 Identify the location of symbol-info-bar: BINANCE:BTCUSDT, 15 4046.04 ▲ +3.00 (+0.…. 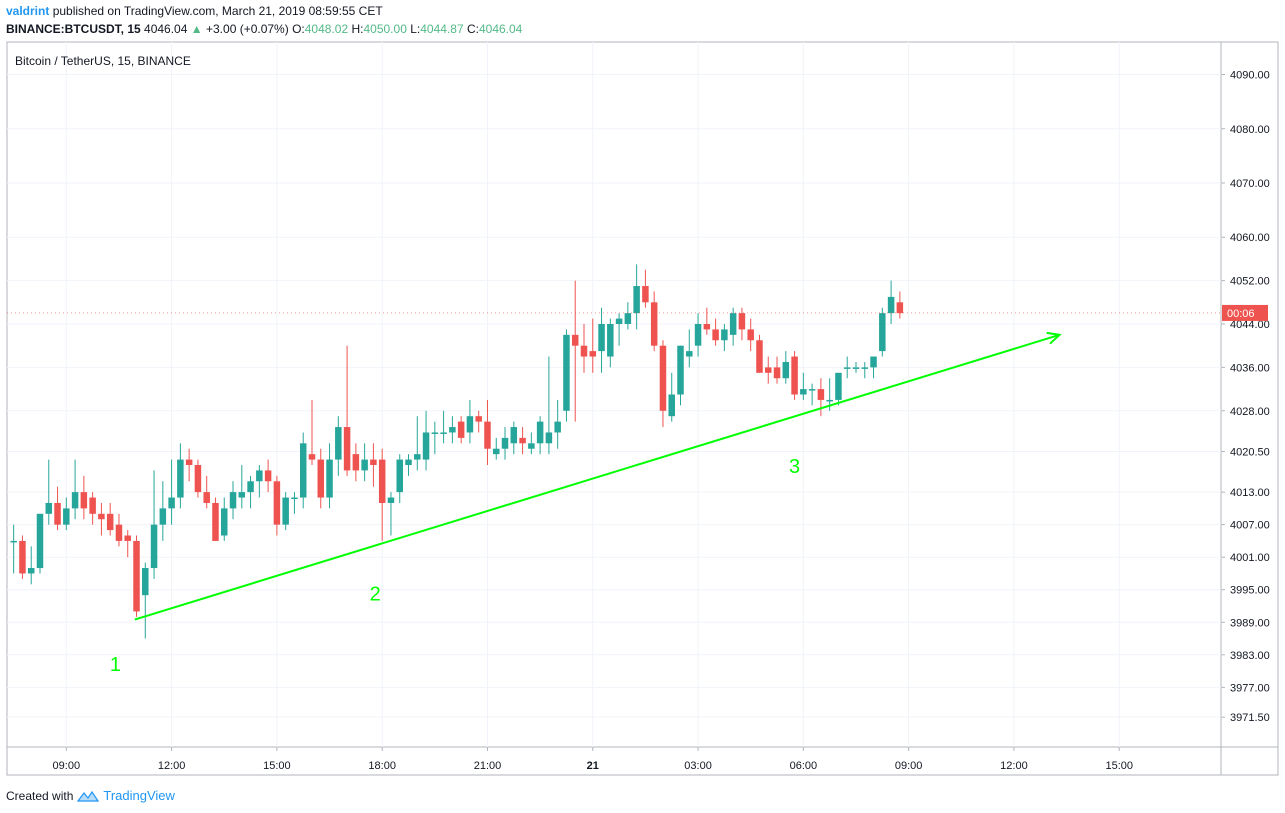
(264, 29).